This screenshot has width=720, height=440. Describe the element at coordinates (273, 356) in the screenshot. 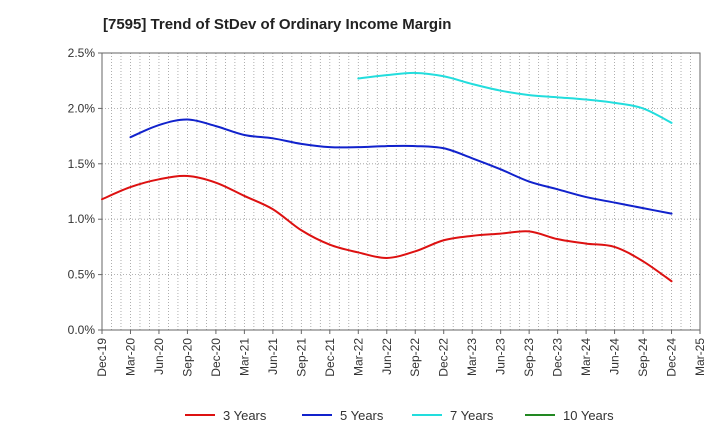

I see `x-tick-label: Jun-21` at that location.